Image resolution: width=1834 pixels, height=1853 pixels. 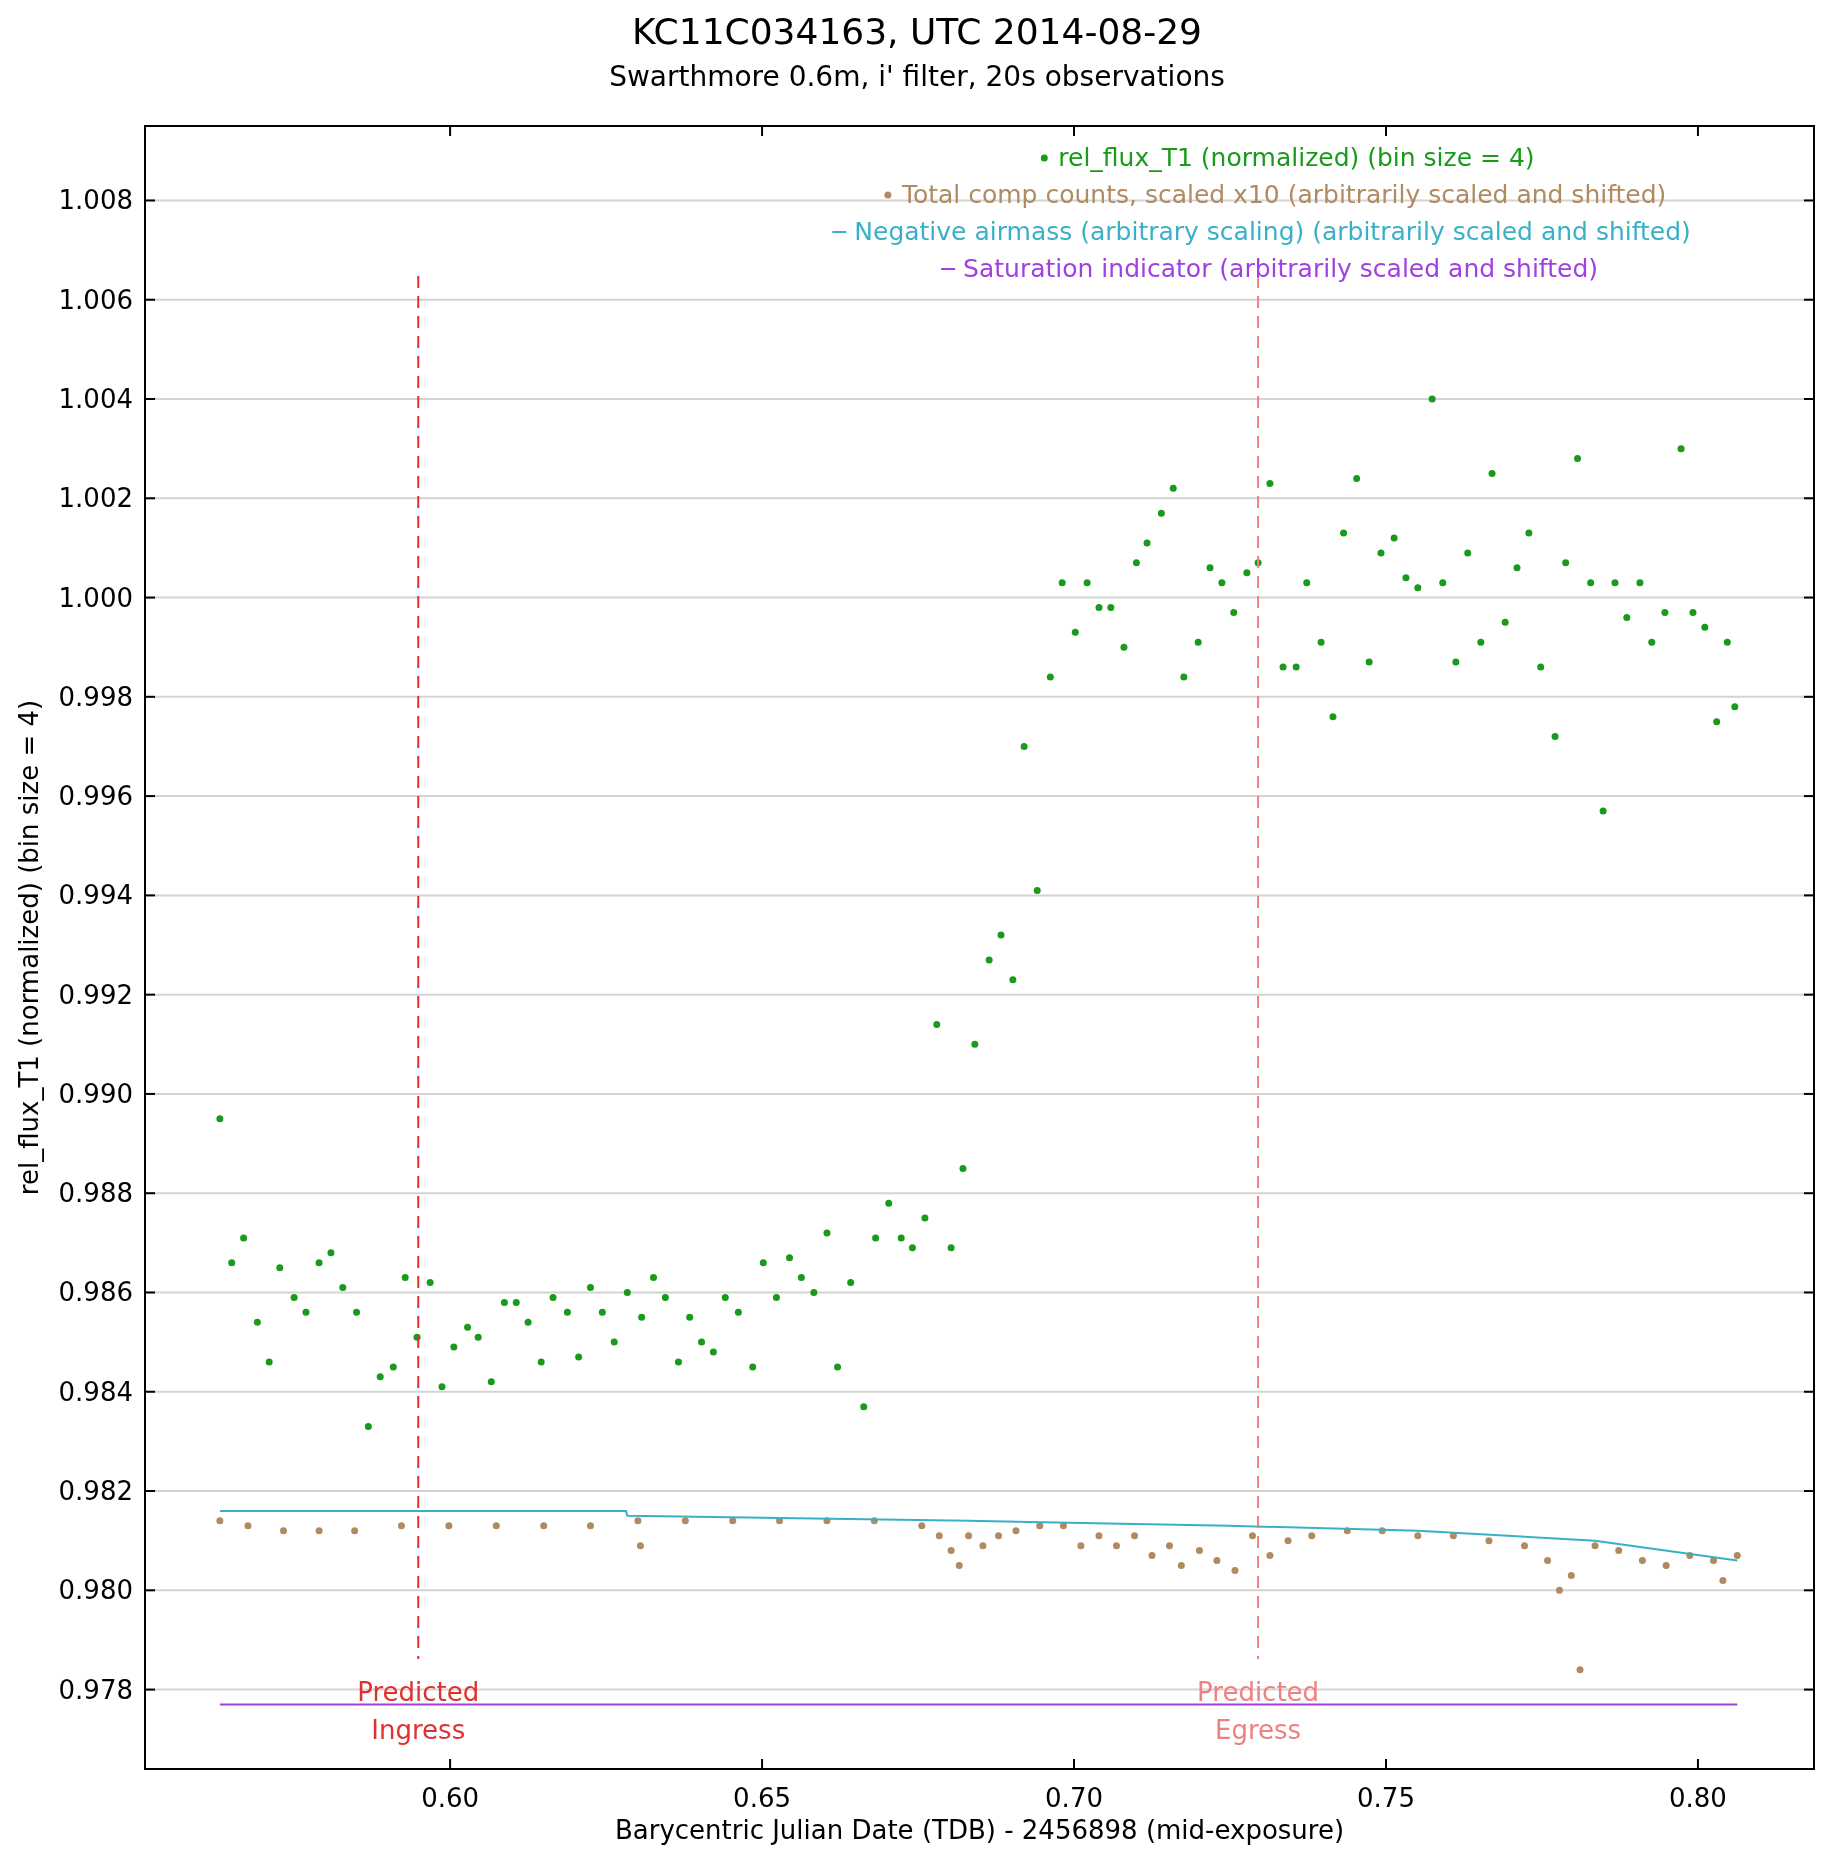 What do you see at coordinates (95, 1491) in the screenshot?
I see `y-tick-label: 0.982` at bounding box center [95, 1491].